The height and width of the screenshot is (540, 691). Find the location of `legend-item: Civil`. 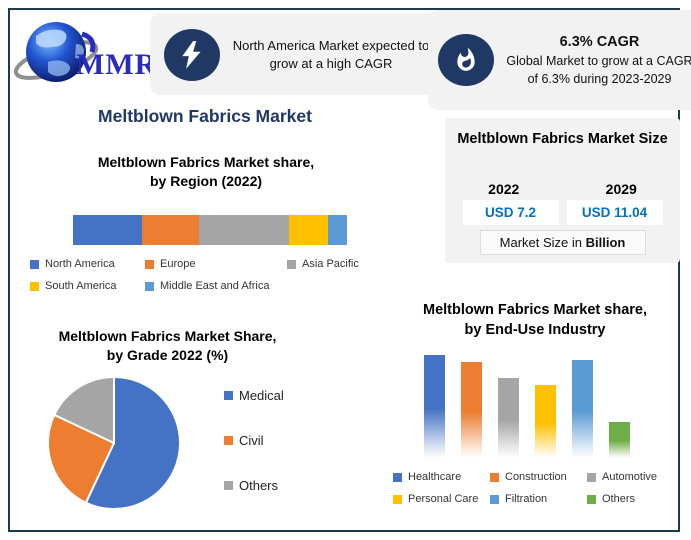

legend-item: Civil is located at coordinates (254, 440).